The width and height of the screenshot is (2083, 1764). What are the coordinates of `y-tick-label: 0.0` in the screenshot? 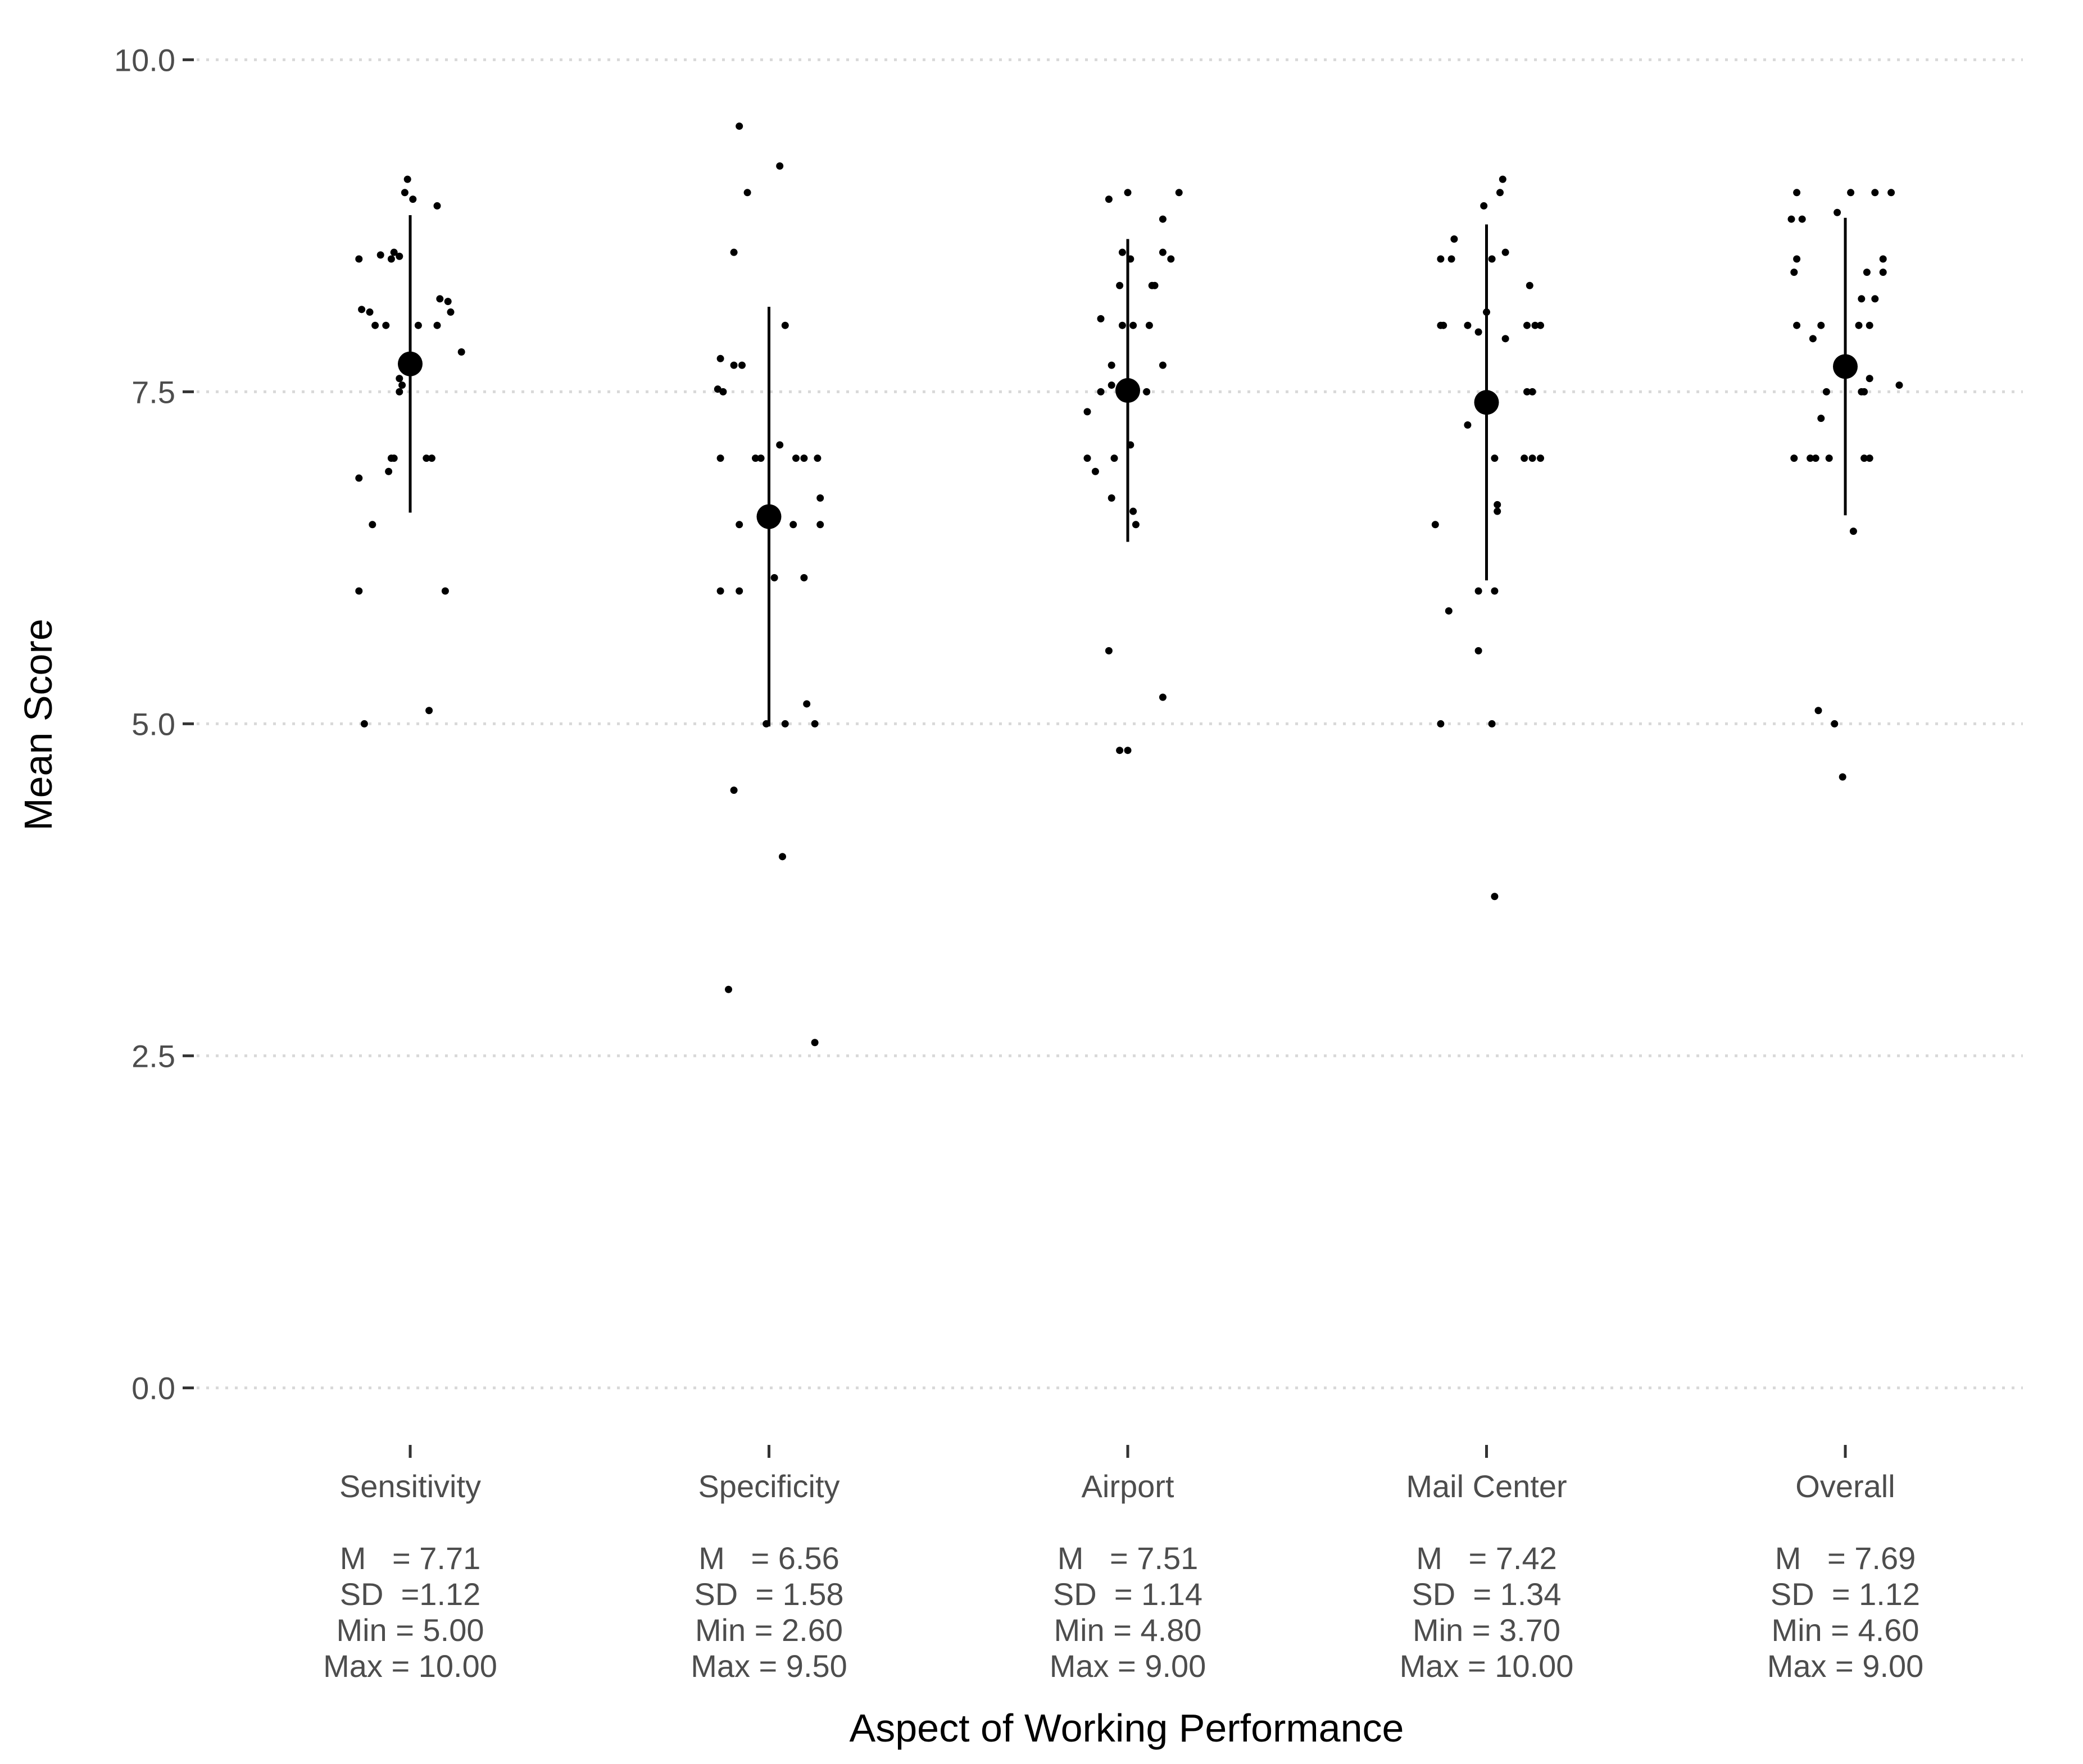 It's located at (153, 1388).